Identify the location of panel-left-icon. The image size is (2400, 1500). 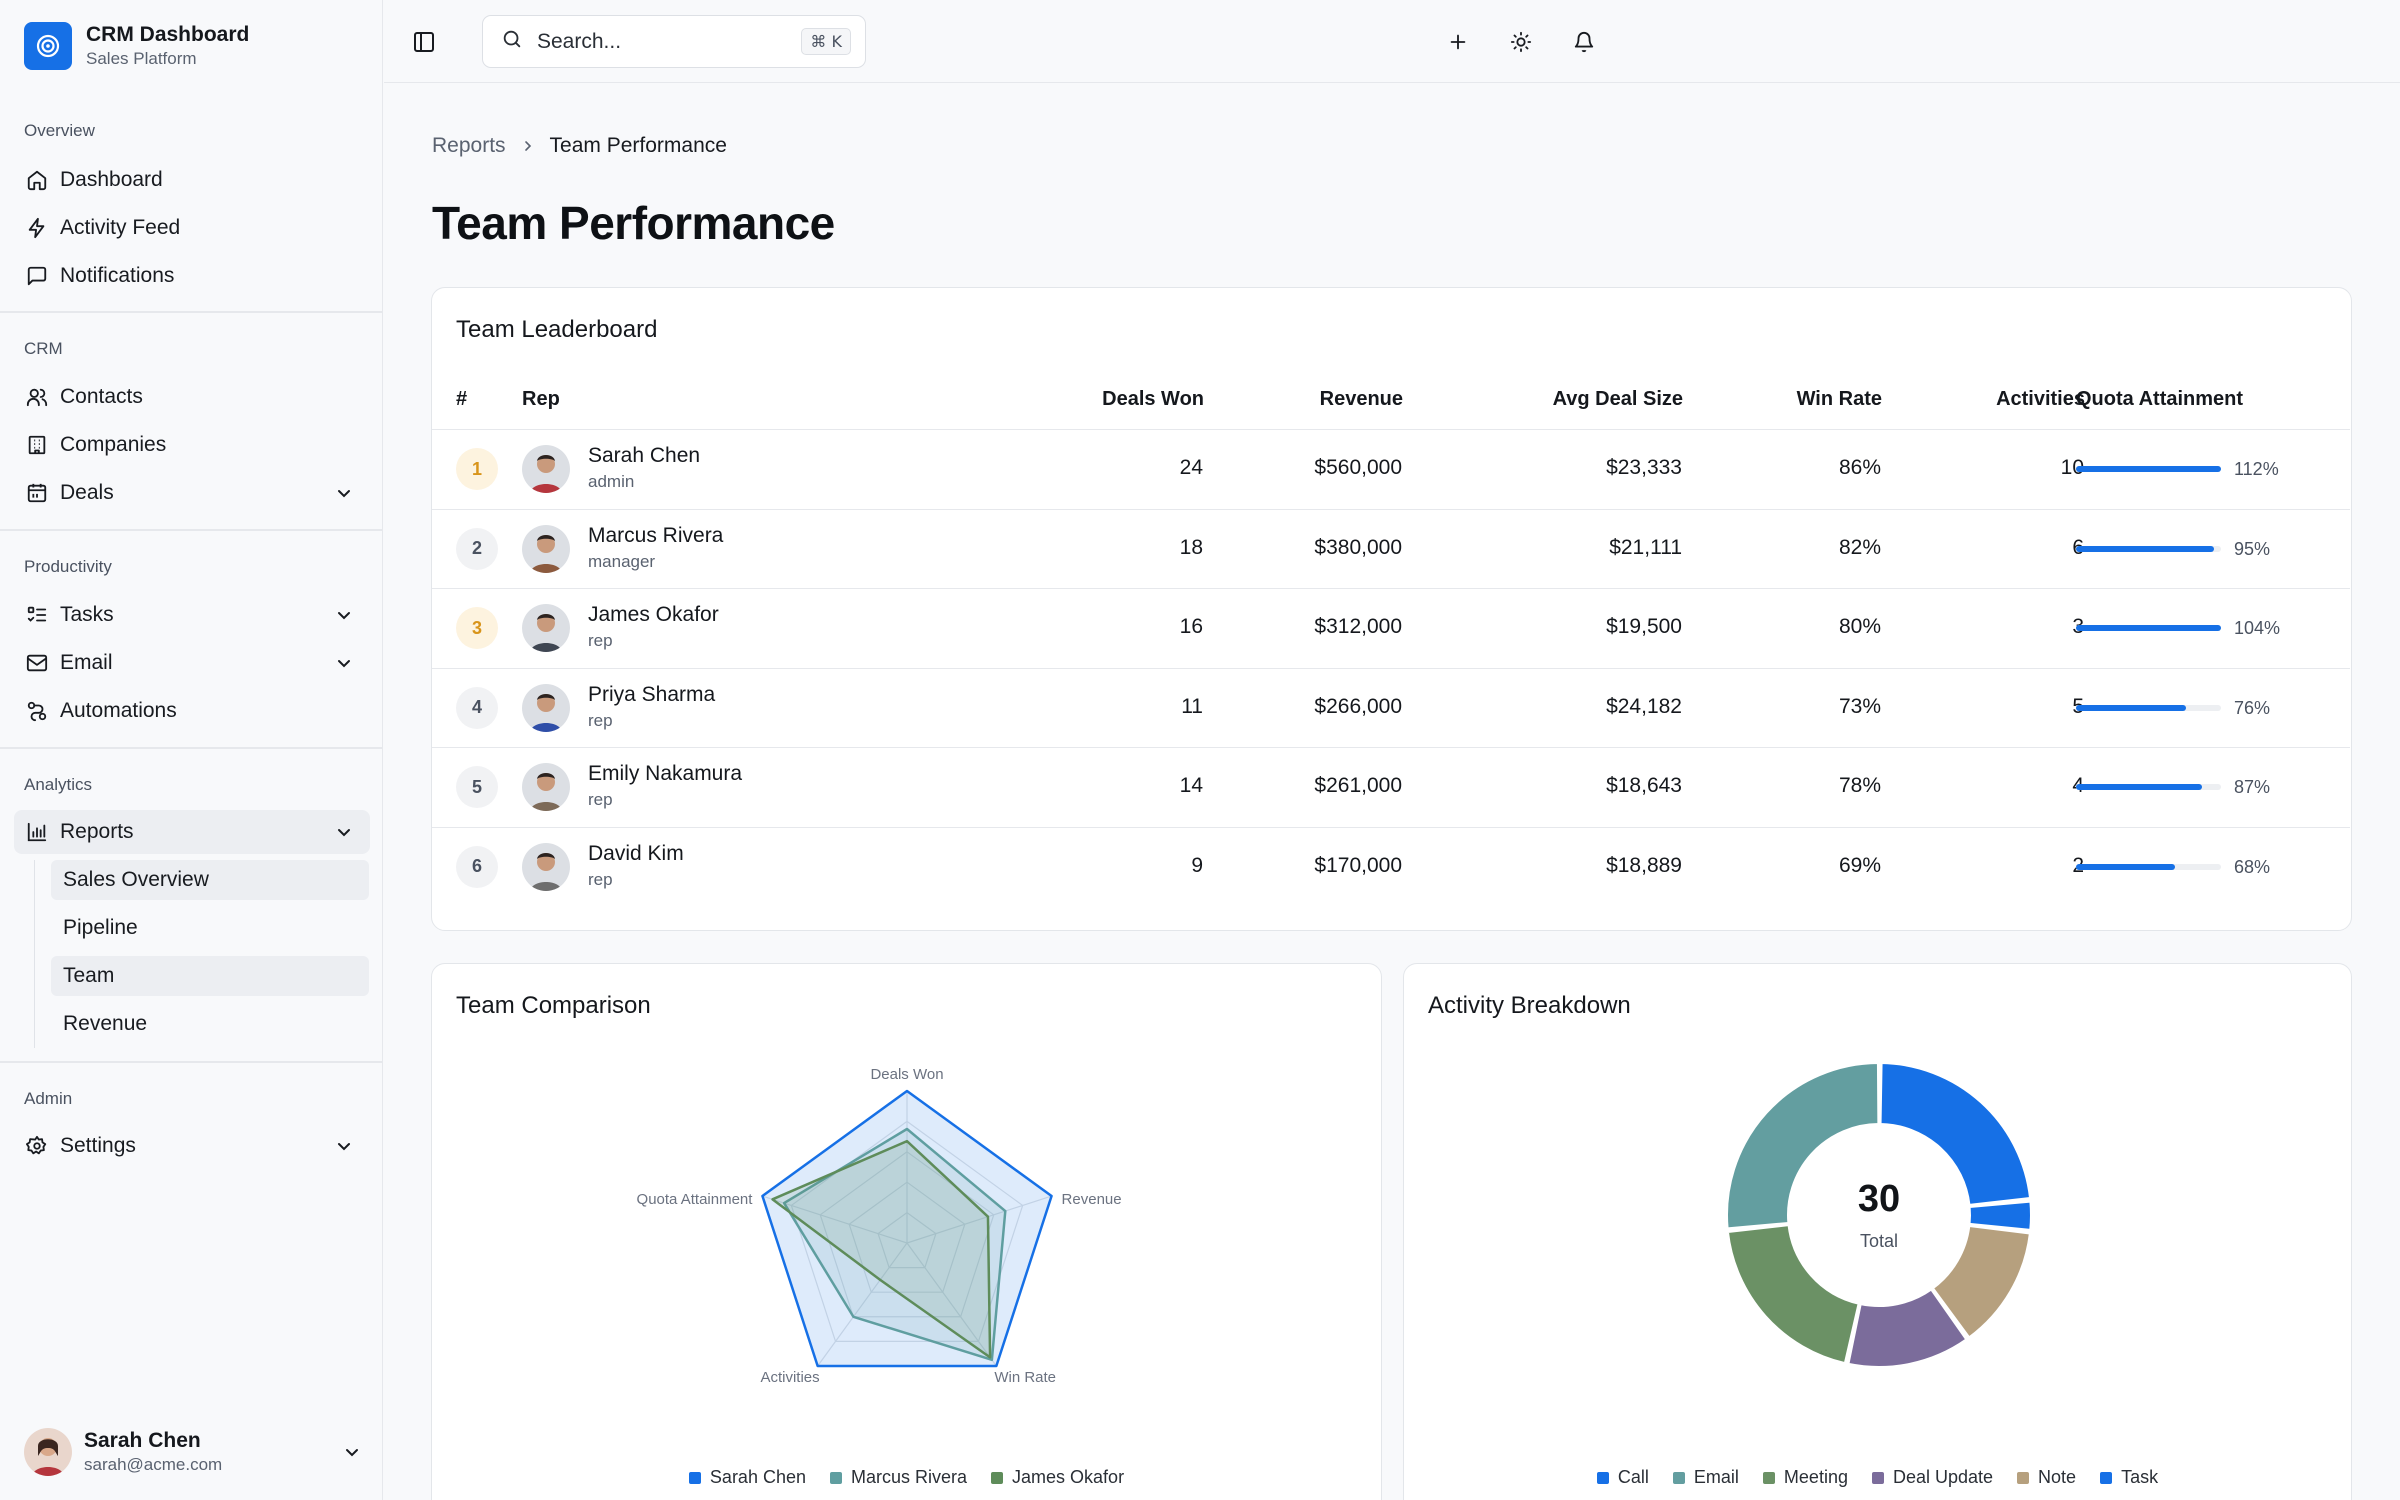
(424, 42).